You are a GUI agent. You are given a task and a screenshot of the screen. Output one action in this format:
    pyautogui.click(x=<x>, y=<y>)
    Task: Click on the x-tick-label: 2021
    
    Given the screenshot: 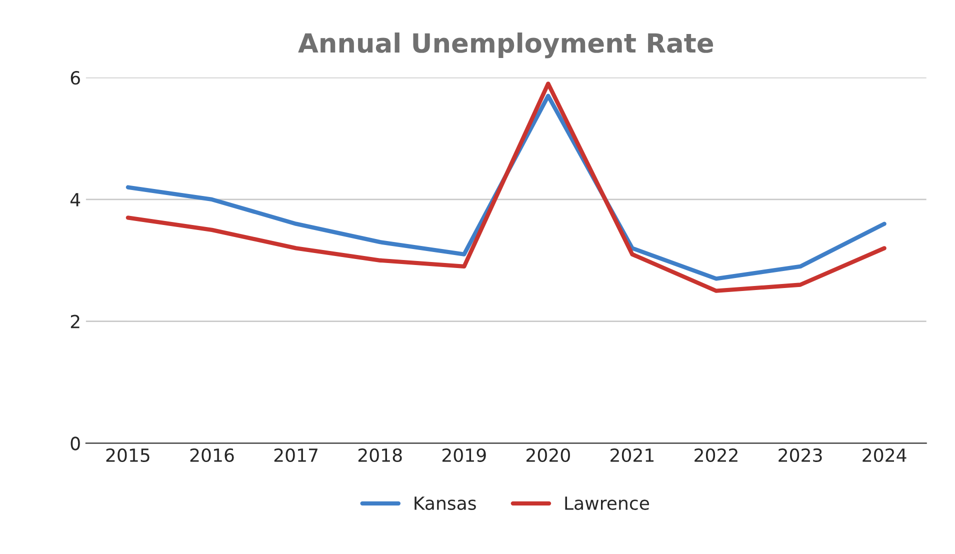 What is the action you would take?
    pyautogui.click(x=632, y=455)
    